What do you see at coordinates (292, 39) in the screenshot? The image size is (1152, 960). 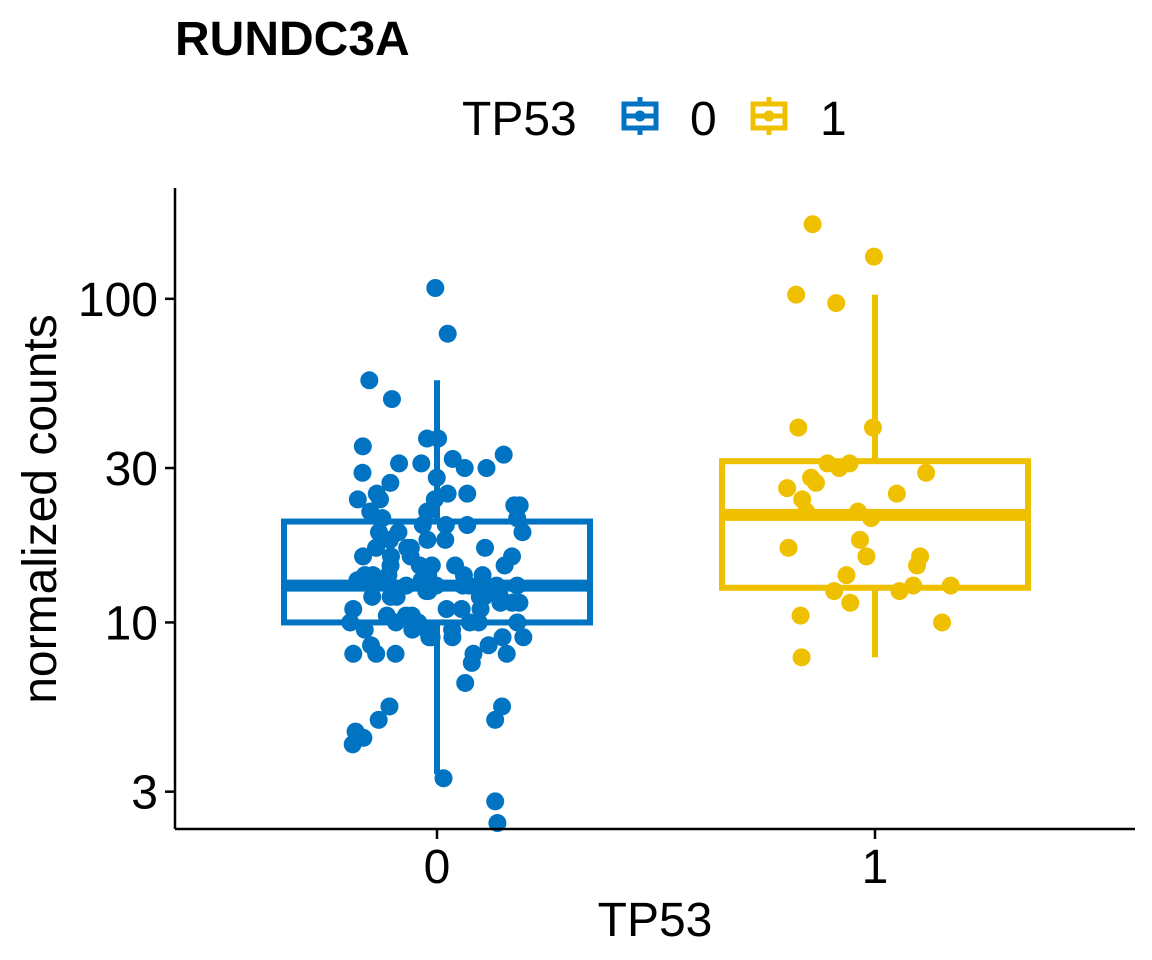 I see `chart-title: RUNDC3A` at bounding box center [292, 39].